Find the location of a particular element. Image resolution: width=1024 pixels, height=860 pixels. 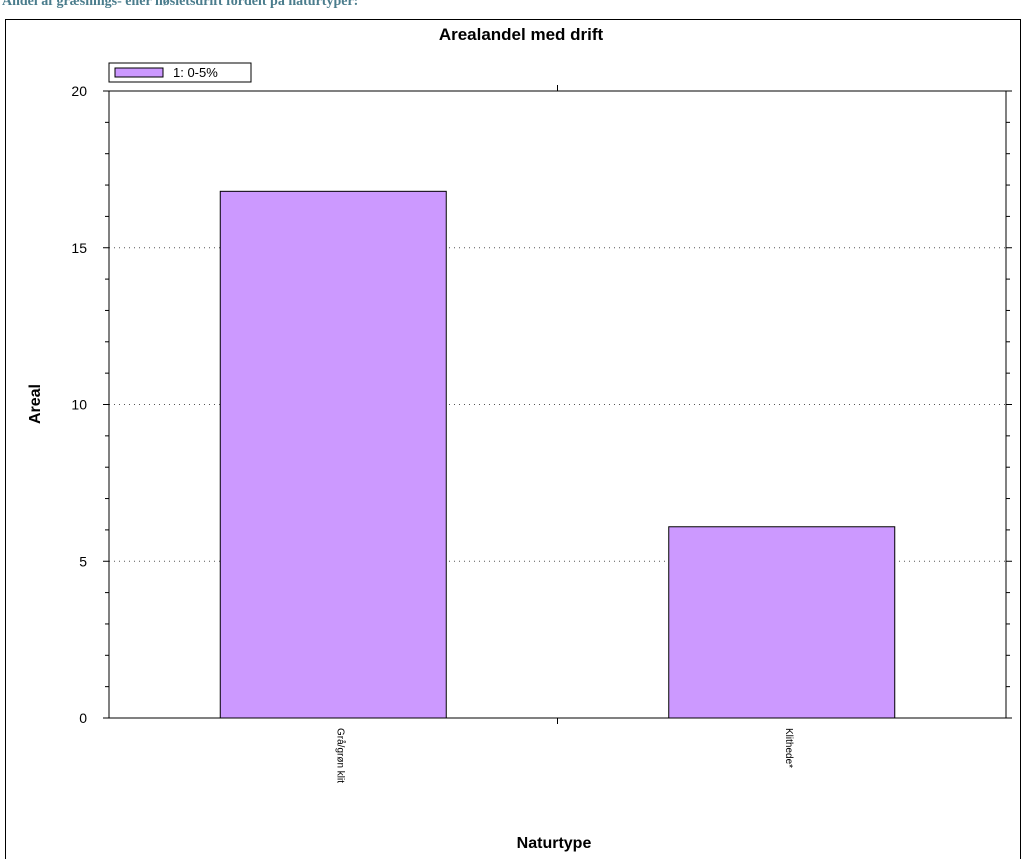

y-tick-label: 0 is located at coordinates (83, 718).